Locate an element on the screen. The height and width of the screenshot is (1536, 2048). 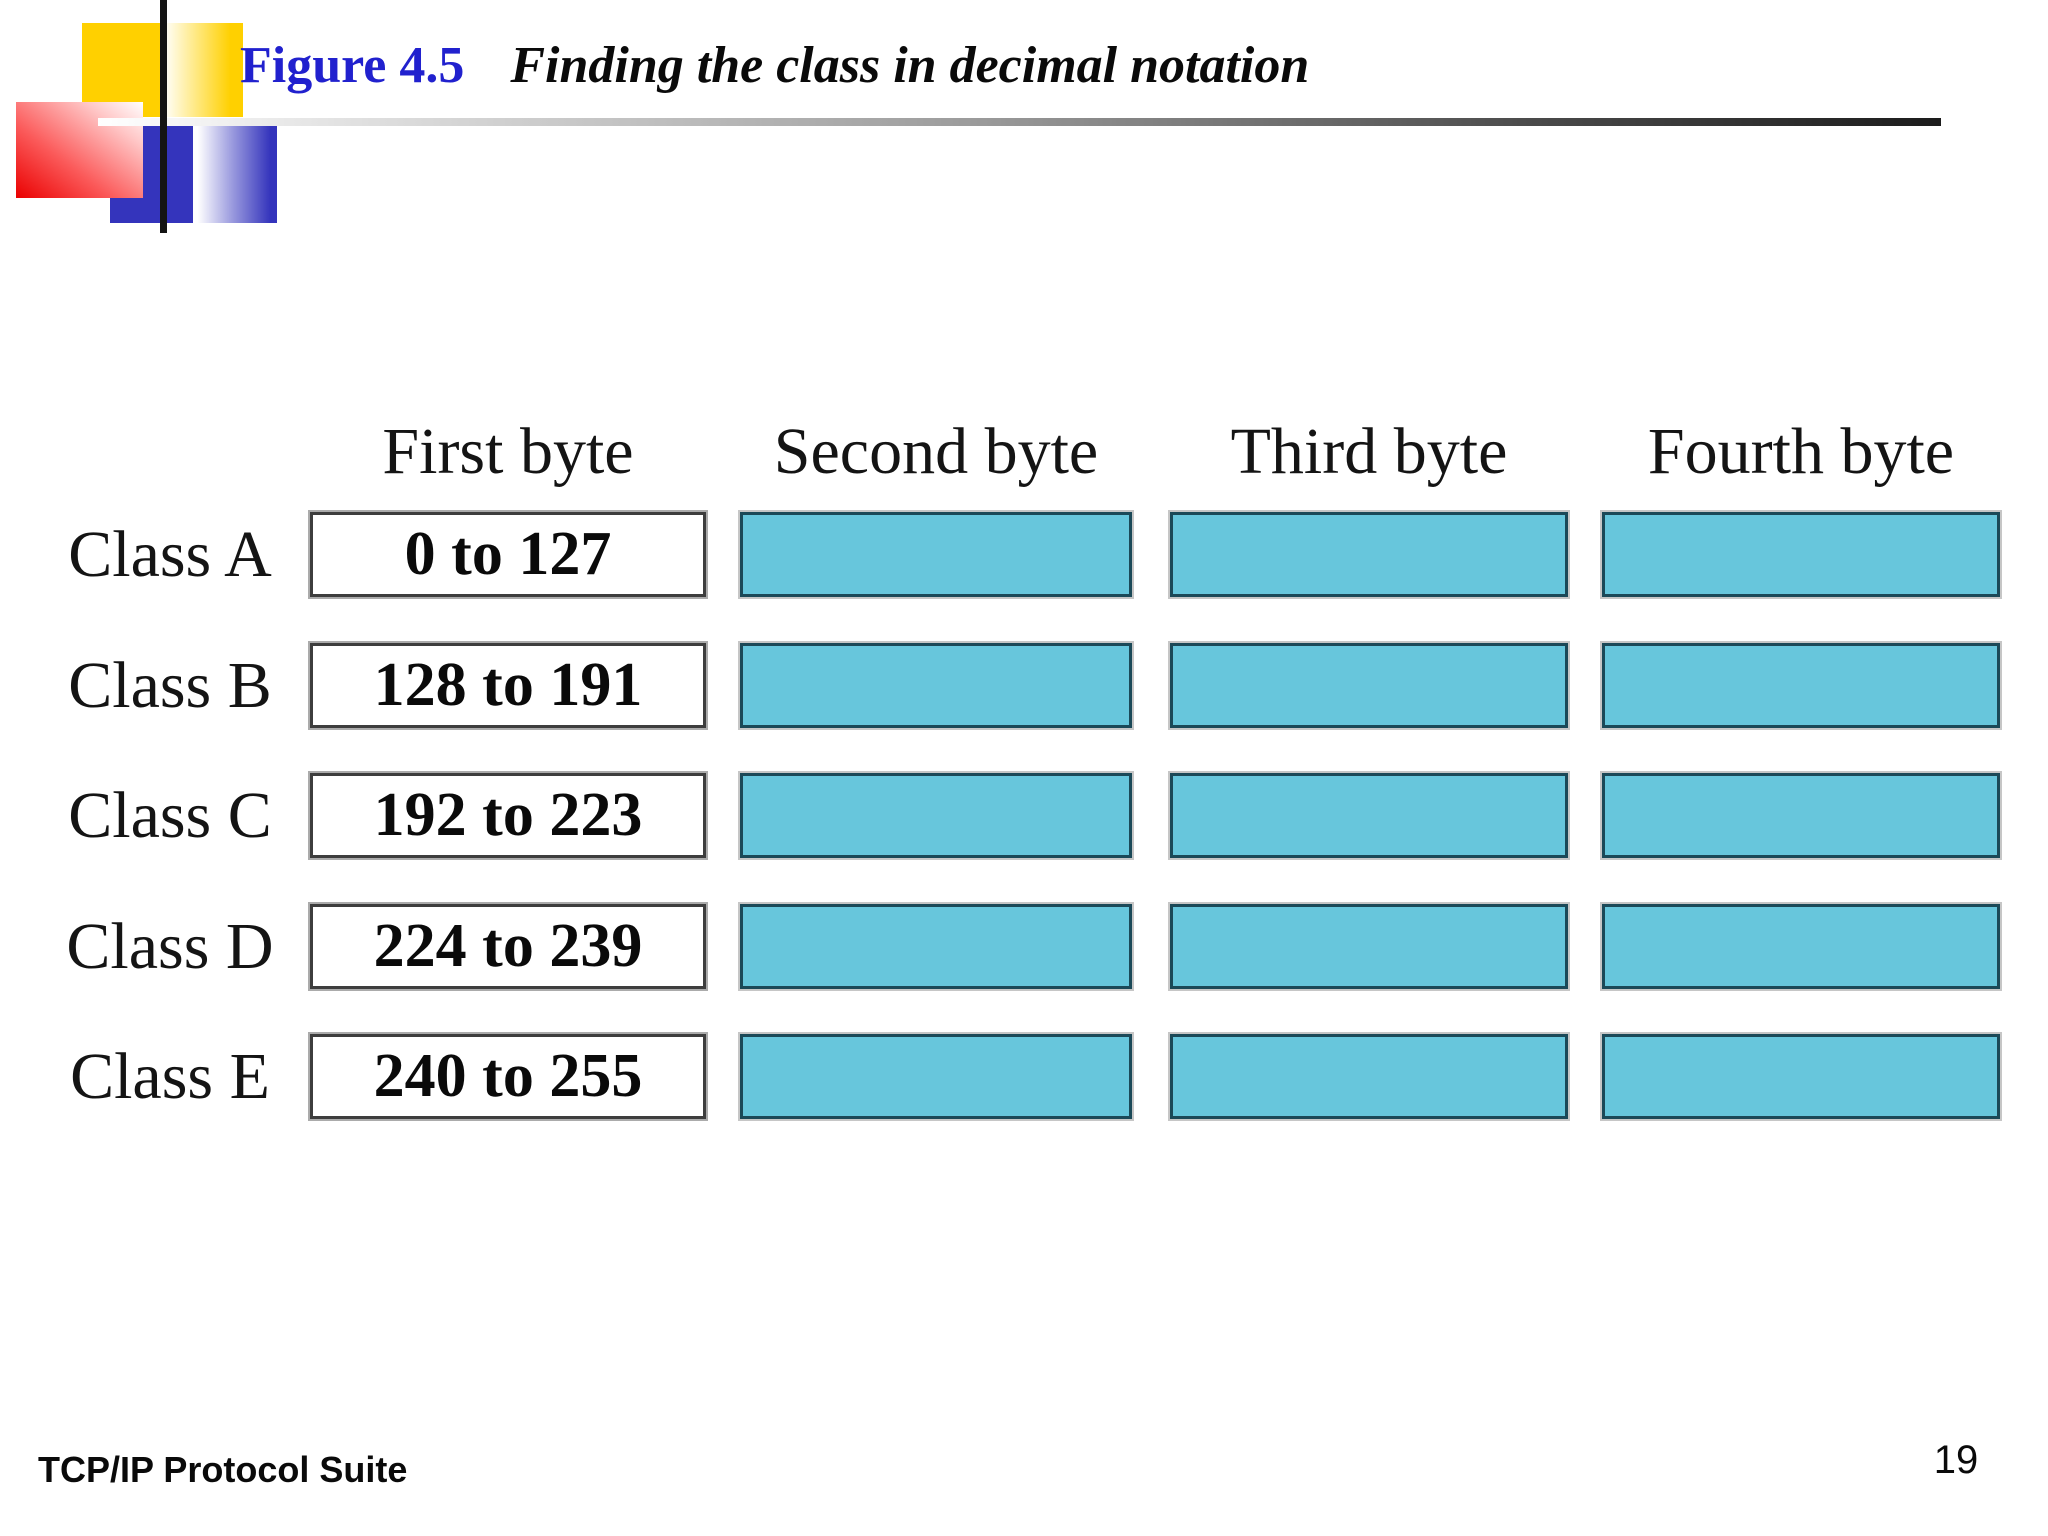
page-number: 19 is located at coordinates (1956, 1460).